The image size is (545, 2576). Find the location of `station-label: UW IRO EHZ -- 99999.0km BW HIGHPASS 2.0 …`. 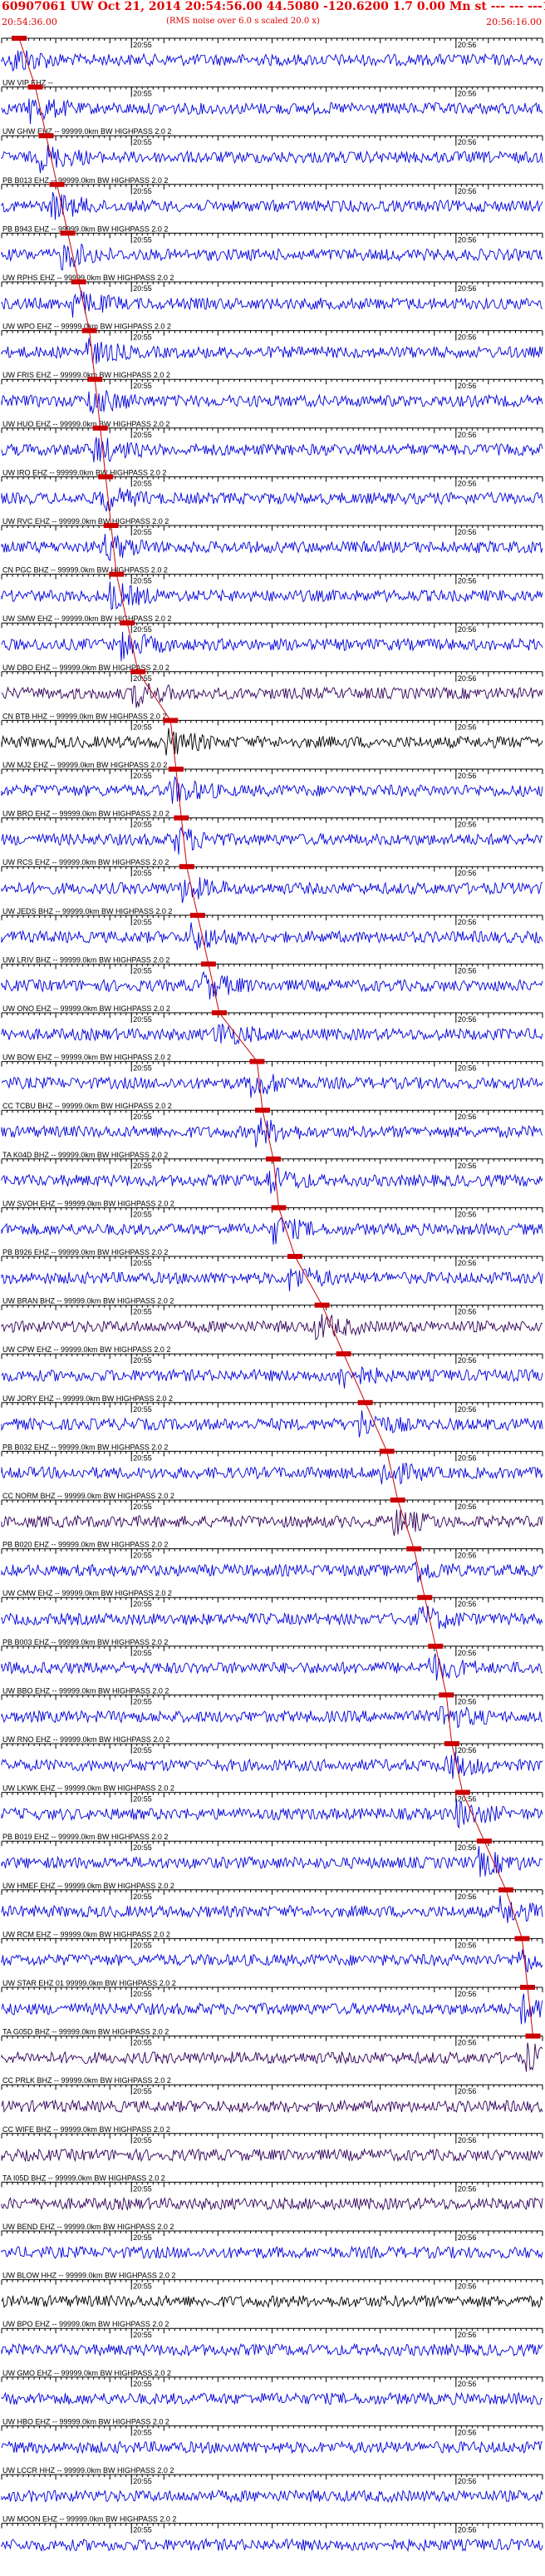

station-label: UW IRO EHZ -- 99999.0km BW HIGHPASS 2.0 … is located at coordinates (84, 472).